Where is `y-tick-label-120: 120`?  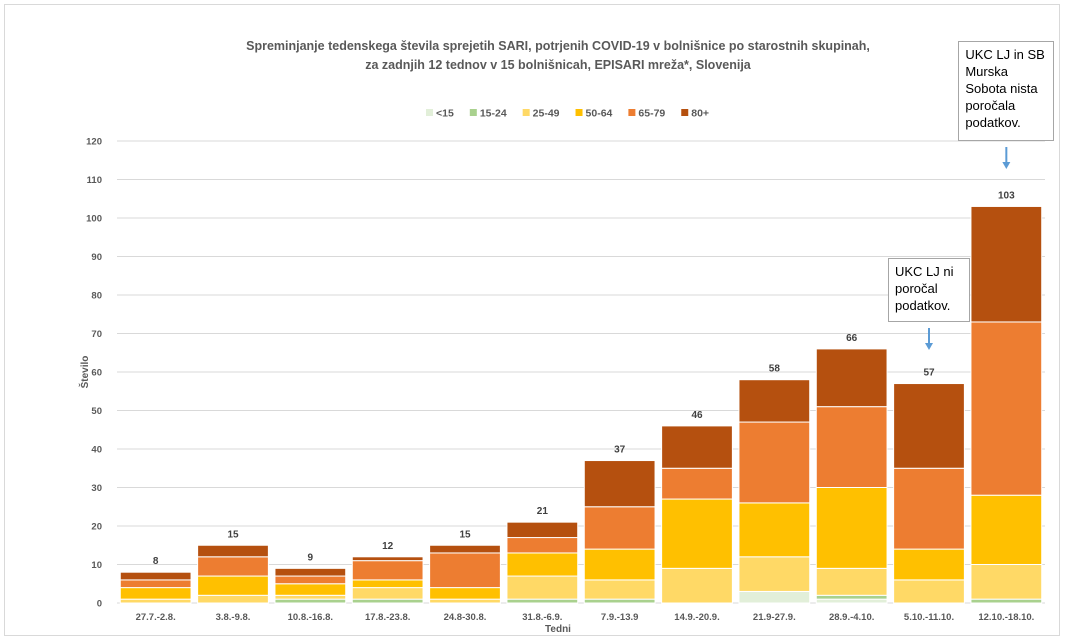
y-tick-label-120: 120 is located at coordinates (94, 142).